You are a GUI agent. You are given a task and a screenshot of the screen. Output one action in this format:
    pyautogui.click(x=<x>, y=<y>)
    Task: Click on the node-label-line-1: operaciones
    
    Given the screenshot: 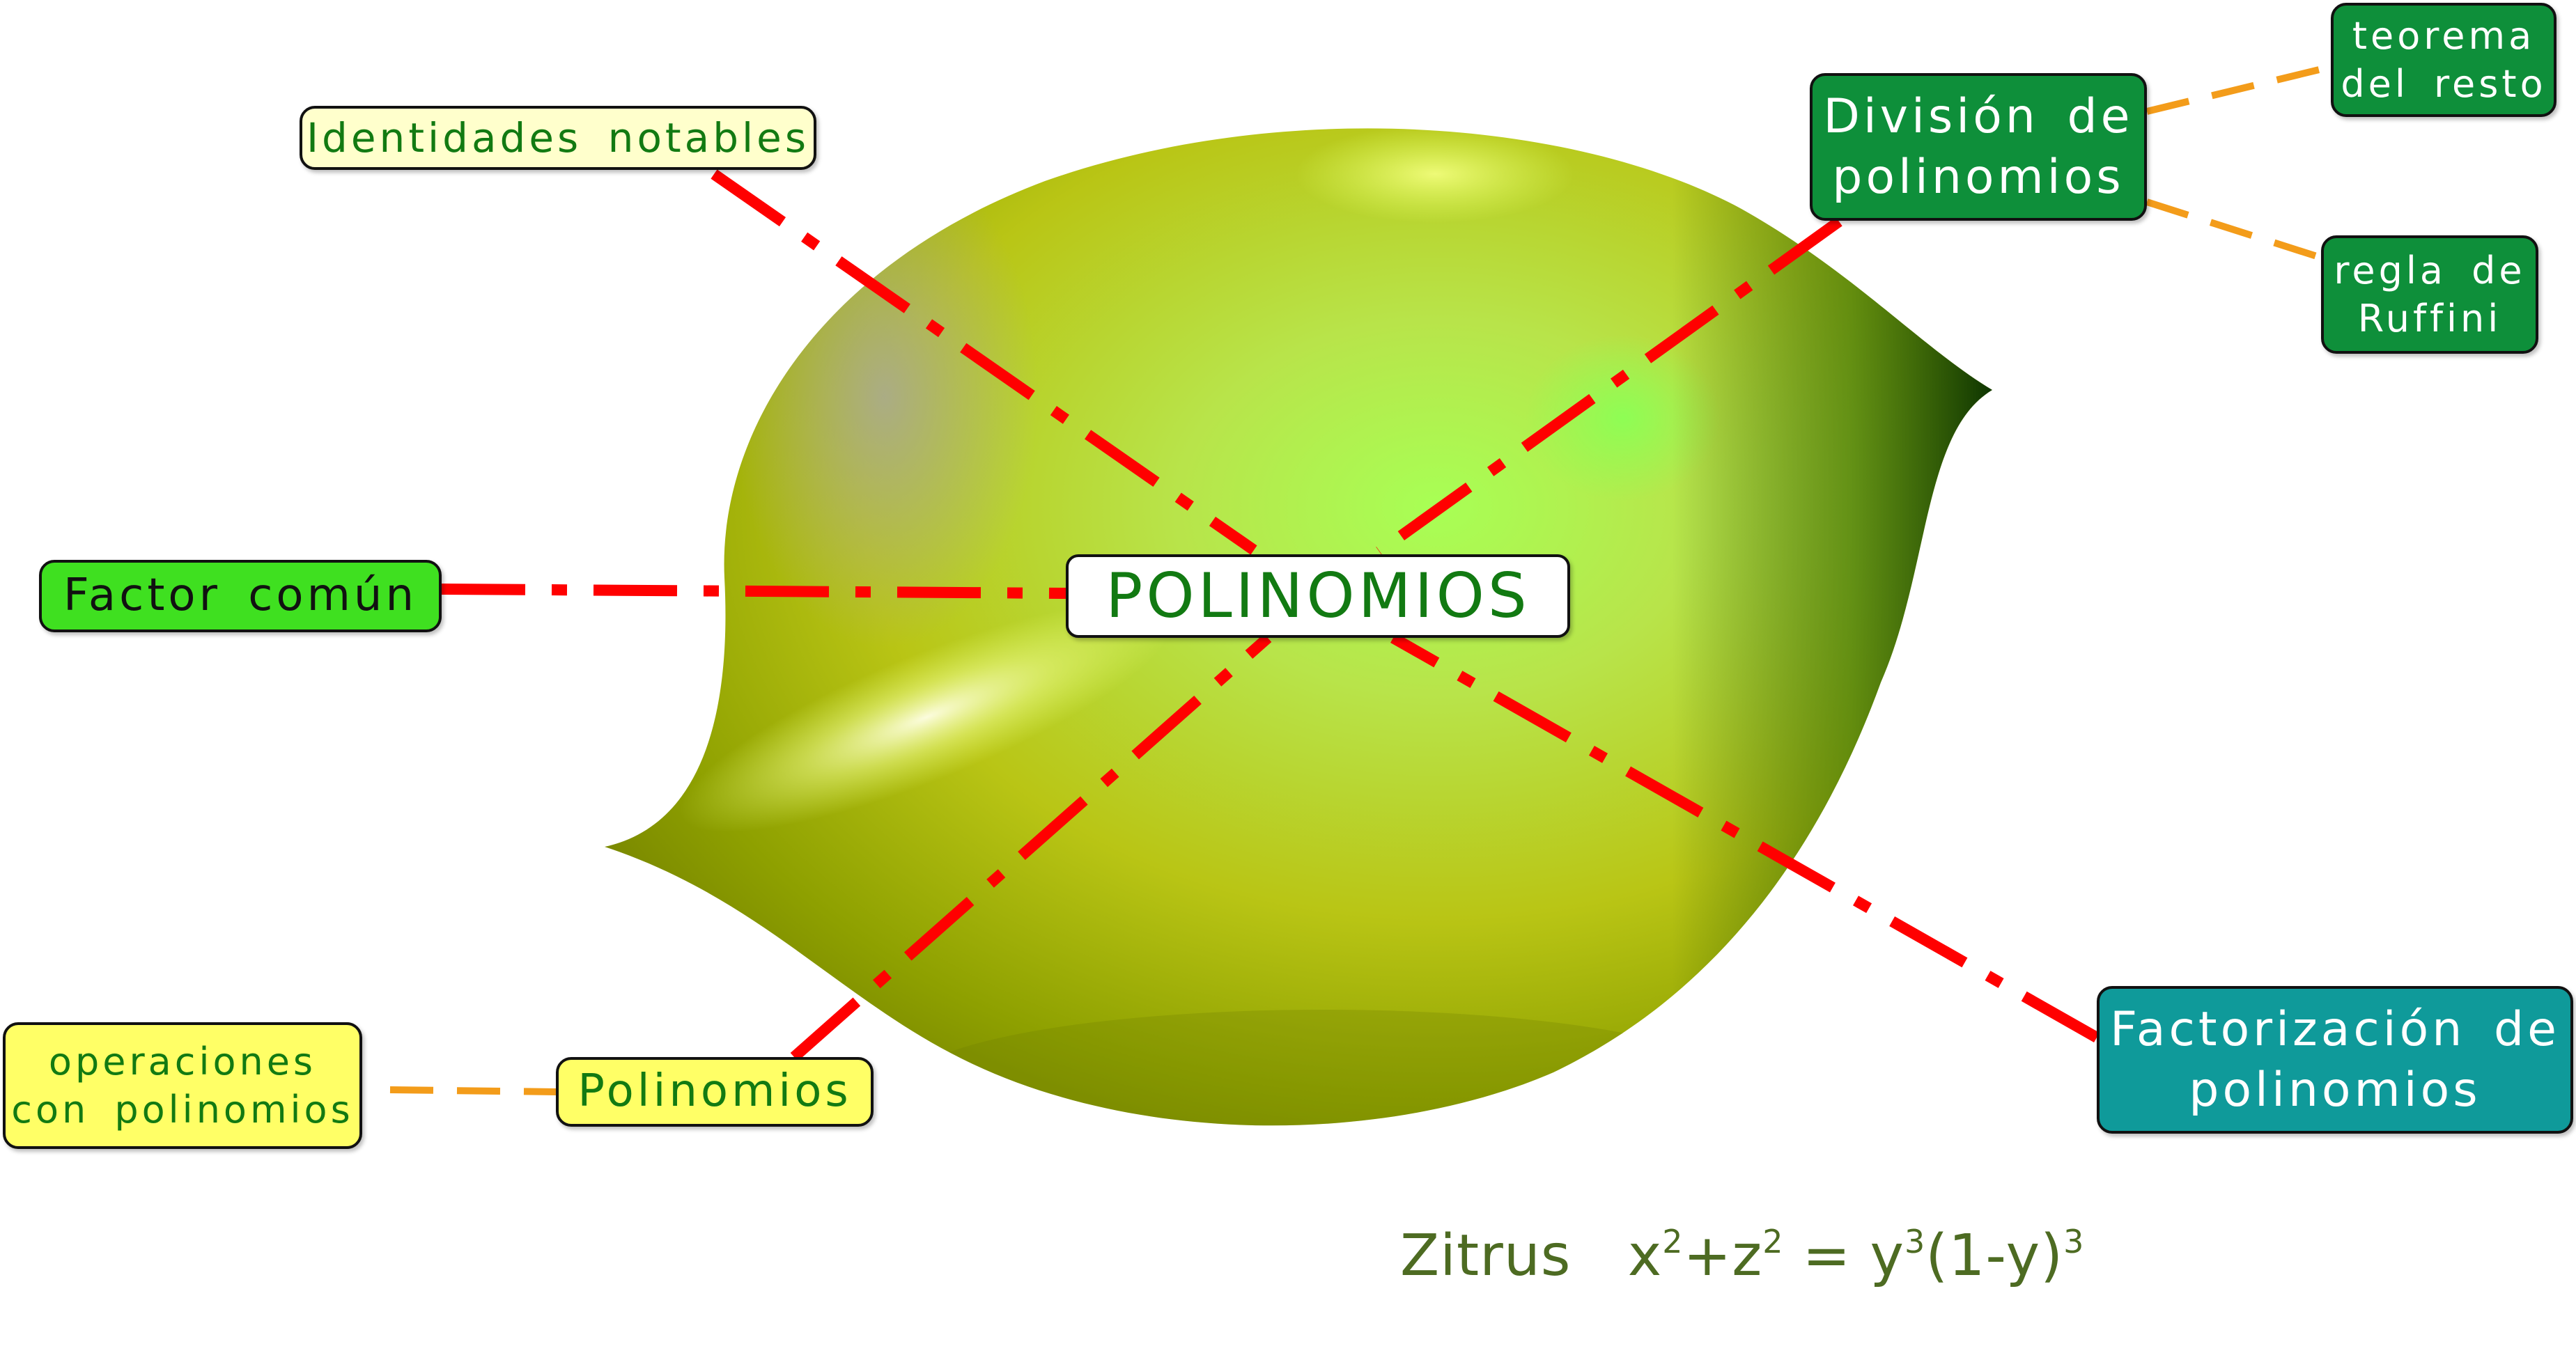 What is the action you would take?
    pyautogui.click(x=182, y=1061)
    